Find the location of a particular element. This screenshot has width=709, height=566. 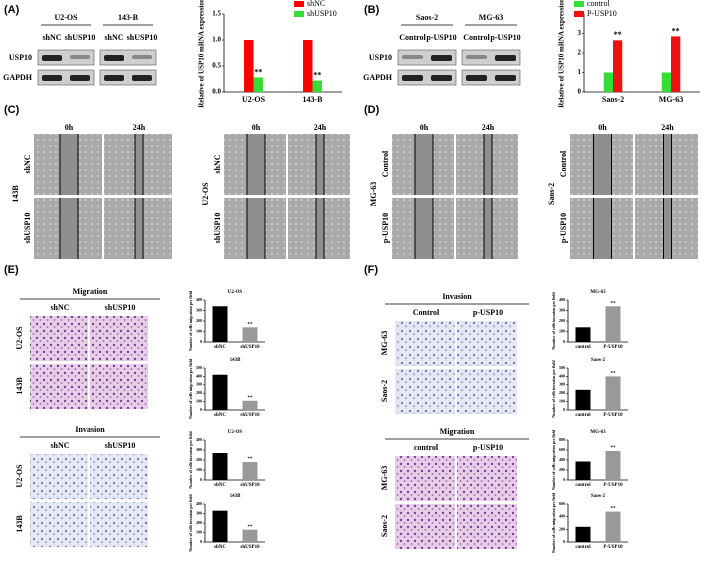

blot is located at coordinates (427, 77).